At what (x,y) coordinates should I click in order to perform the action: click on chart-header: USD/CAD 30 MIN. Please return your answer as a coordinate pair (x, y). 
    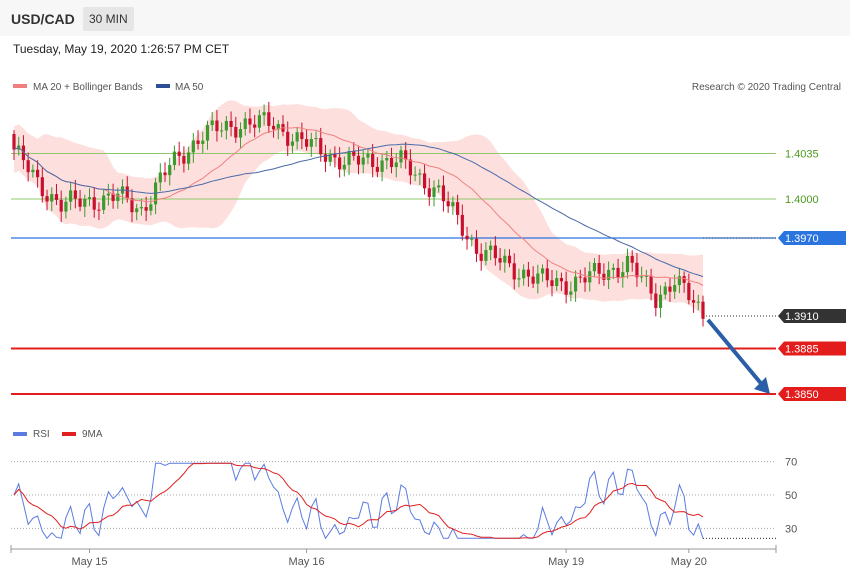
    Looking at the image, I should click on (425, 18).